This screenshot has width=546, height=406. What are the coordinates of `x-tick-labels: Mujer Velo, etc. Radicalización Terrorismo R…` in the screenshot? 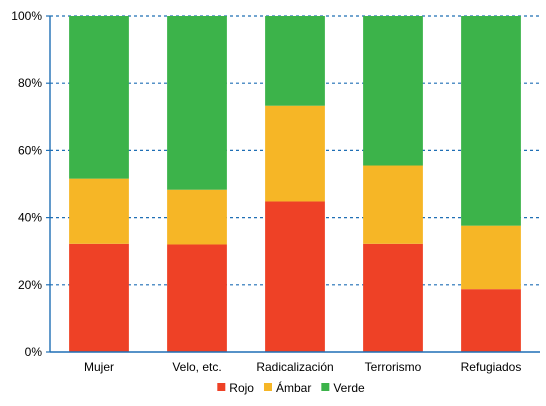 It's located at (302, 367).